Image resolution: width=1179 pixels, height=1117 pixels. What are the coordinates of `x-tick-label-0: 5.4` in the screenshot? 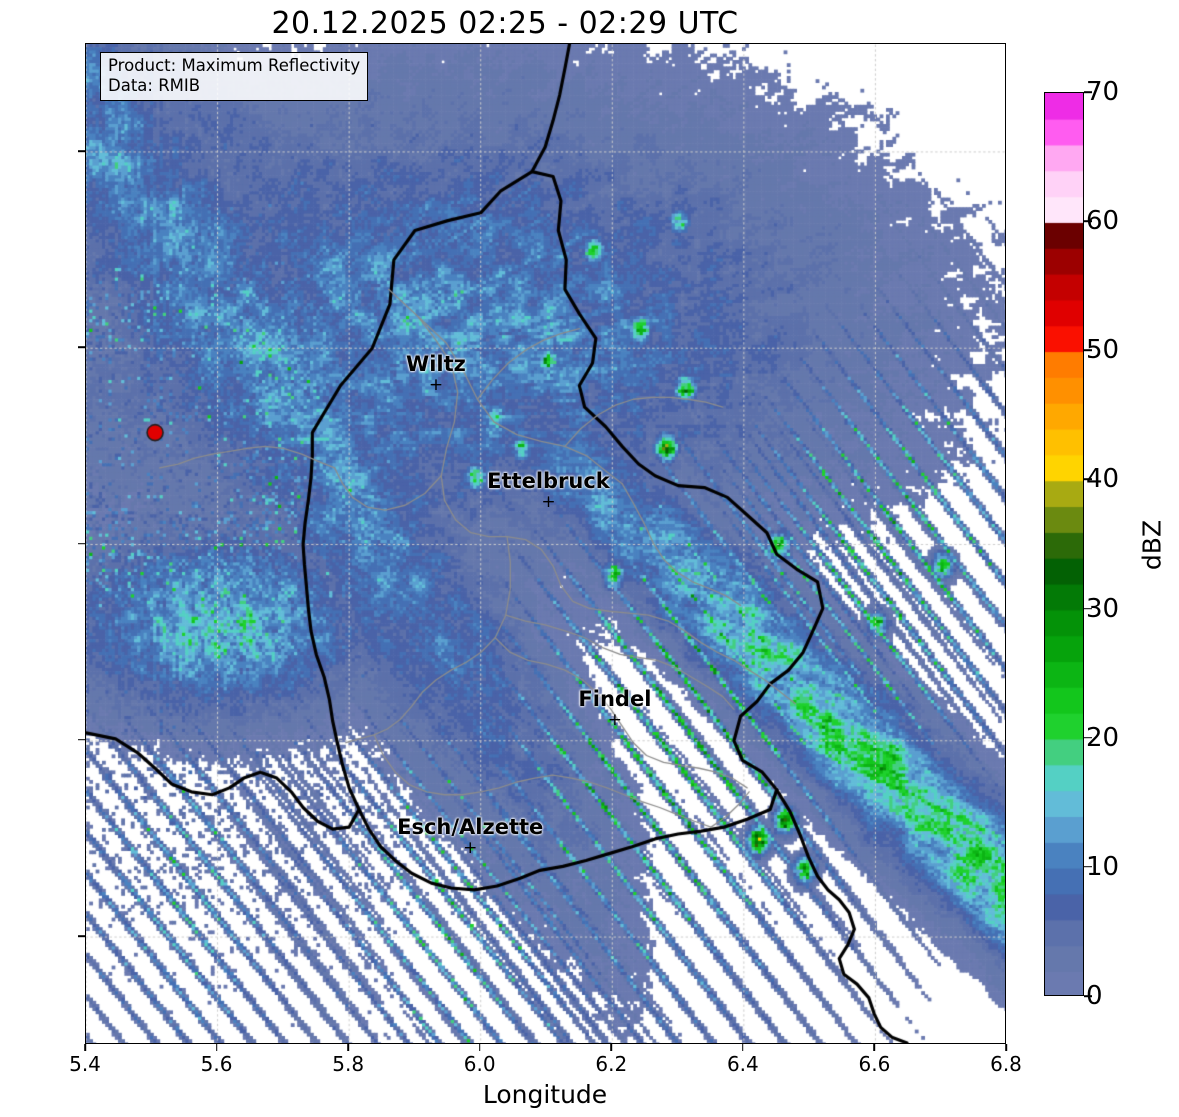 It's located at (85, 1064).